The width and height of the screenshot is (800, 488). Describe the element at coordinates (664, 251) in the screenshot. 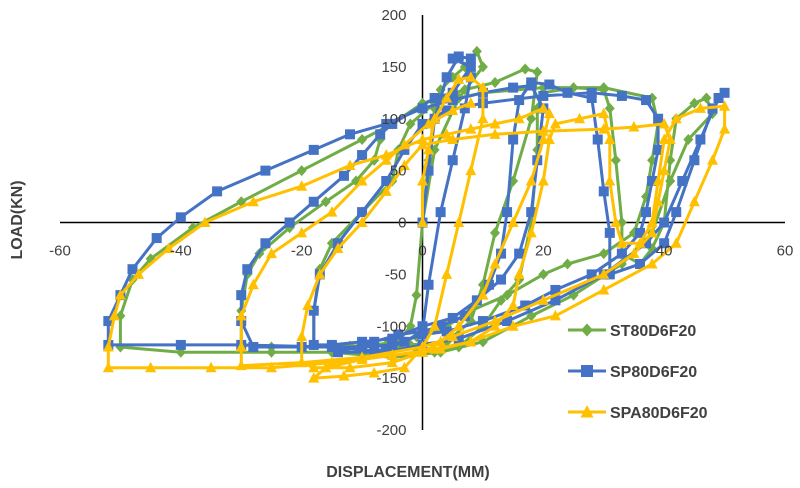

I see `x-tick-label: 40` at that location.